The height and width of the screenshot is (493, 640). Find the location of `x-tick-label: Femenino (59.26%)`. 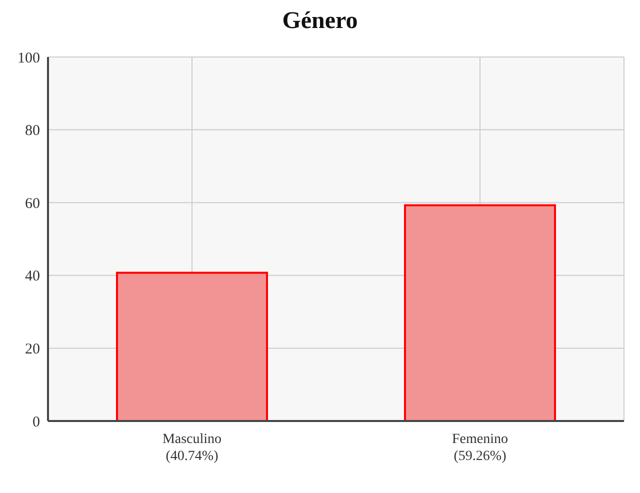

x-tick-label: Femenino (59.26%) is located at coordinates (480, 448).